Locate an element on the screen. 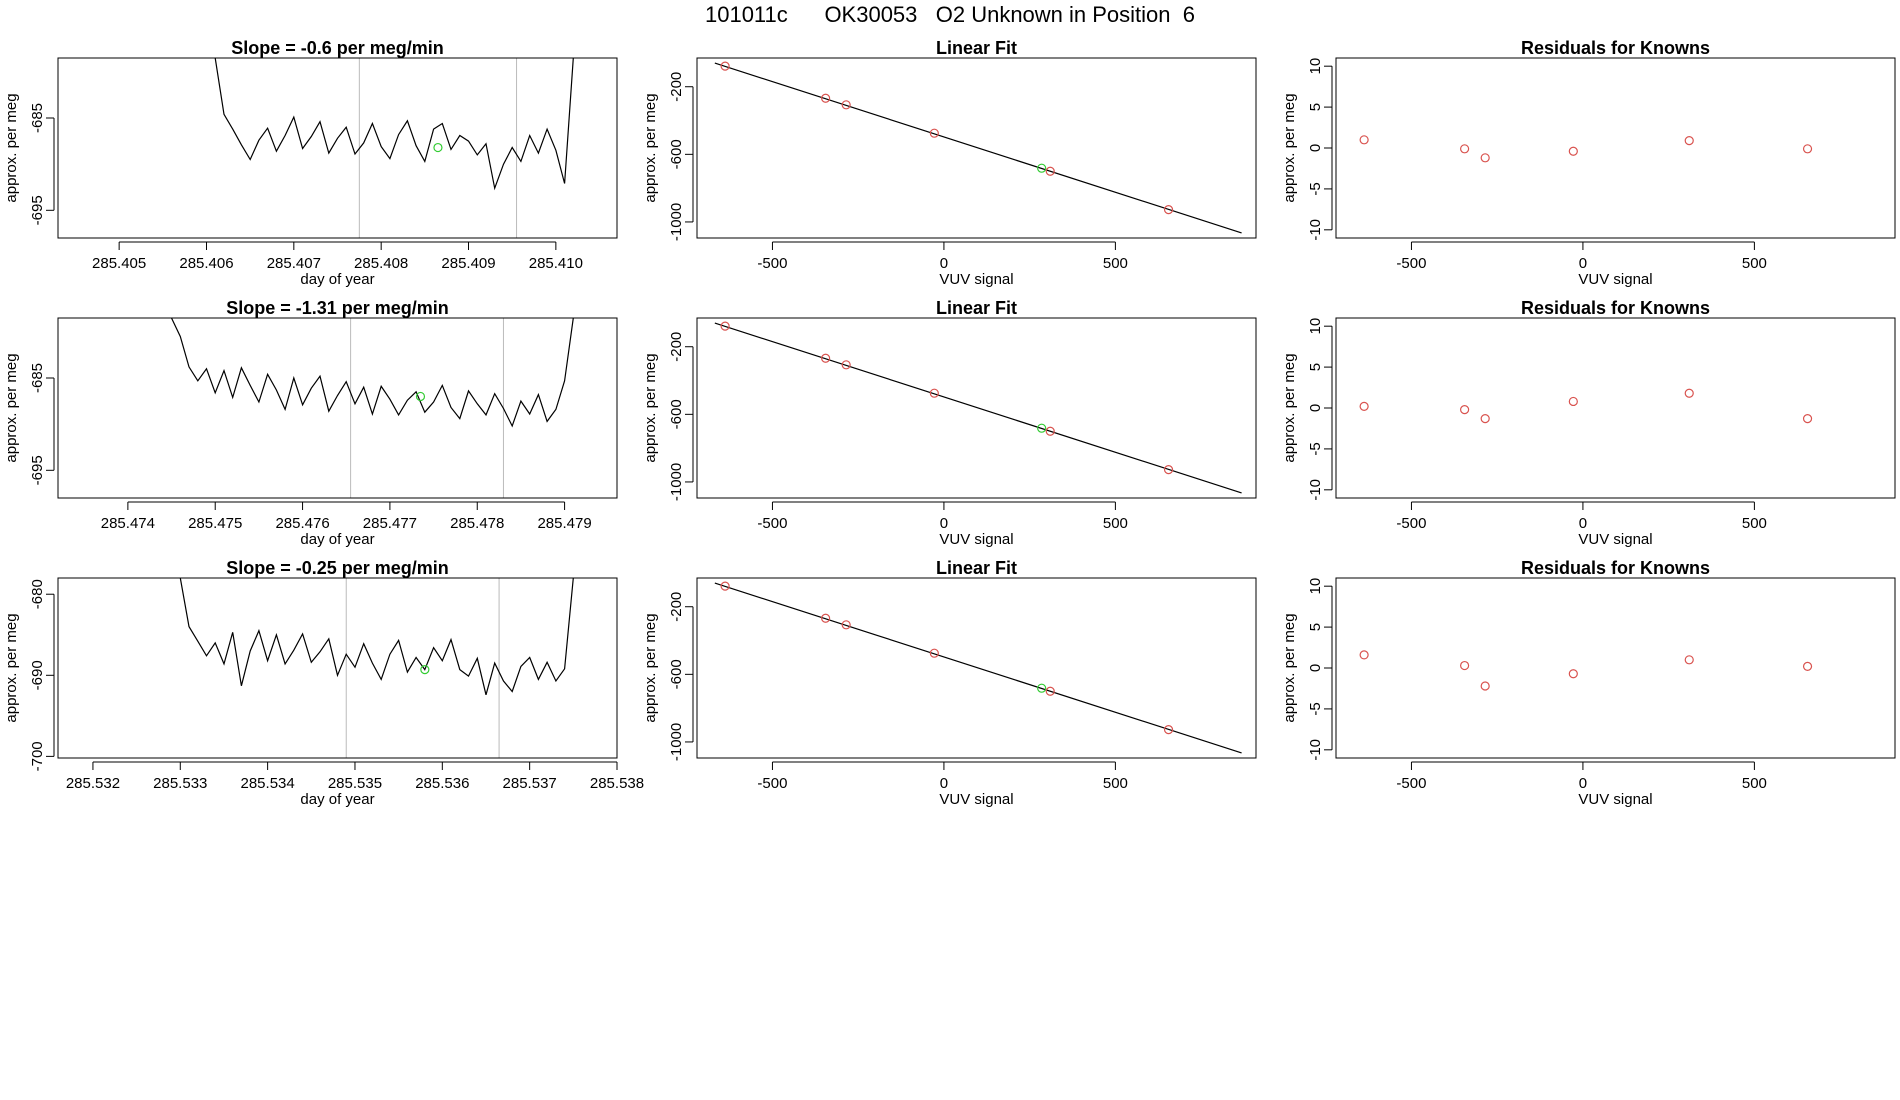 The height and width of the screenshot is (1100, 1900). chart-title: Slope = -1.31 per meg/min is located at coordinates (337, 308).